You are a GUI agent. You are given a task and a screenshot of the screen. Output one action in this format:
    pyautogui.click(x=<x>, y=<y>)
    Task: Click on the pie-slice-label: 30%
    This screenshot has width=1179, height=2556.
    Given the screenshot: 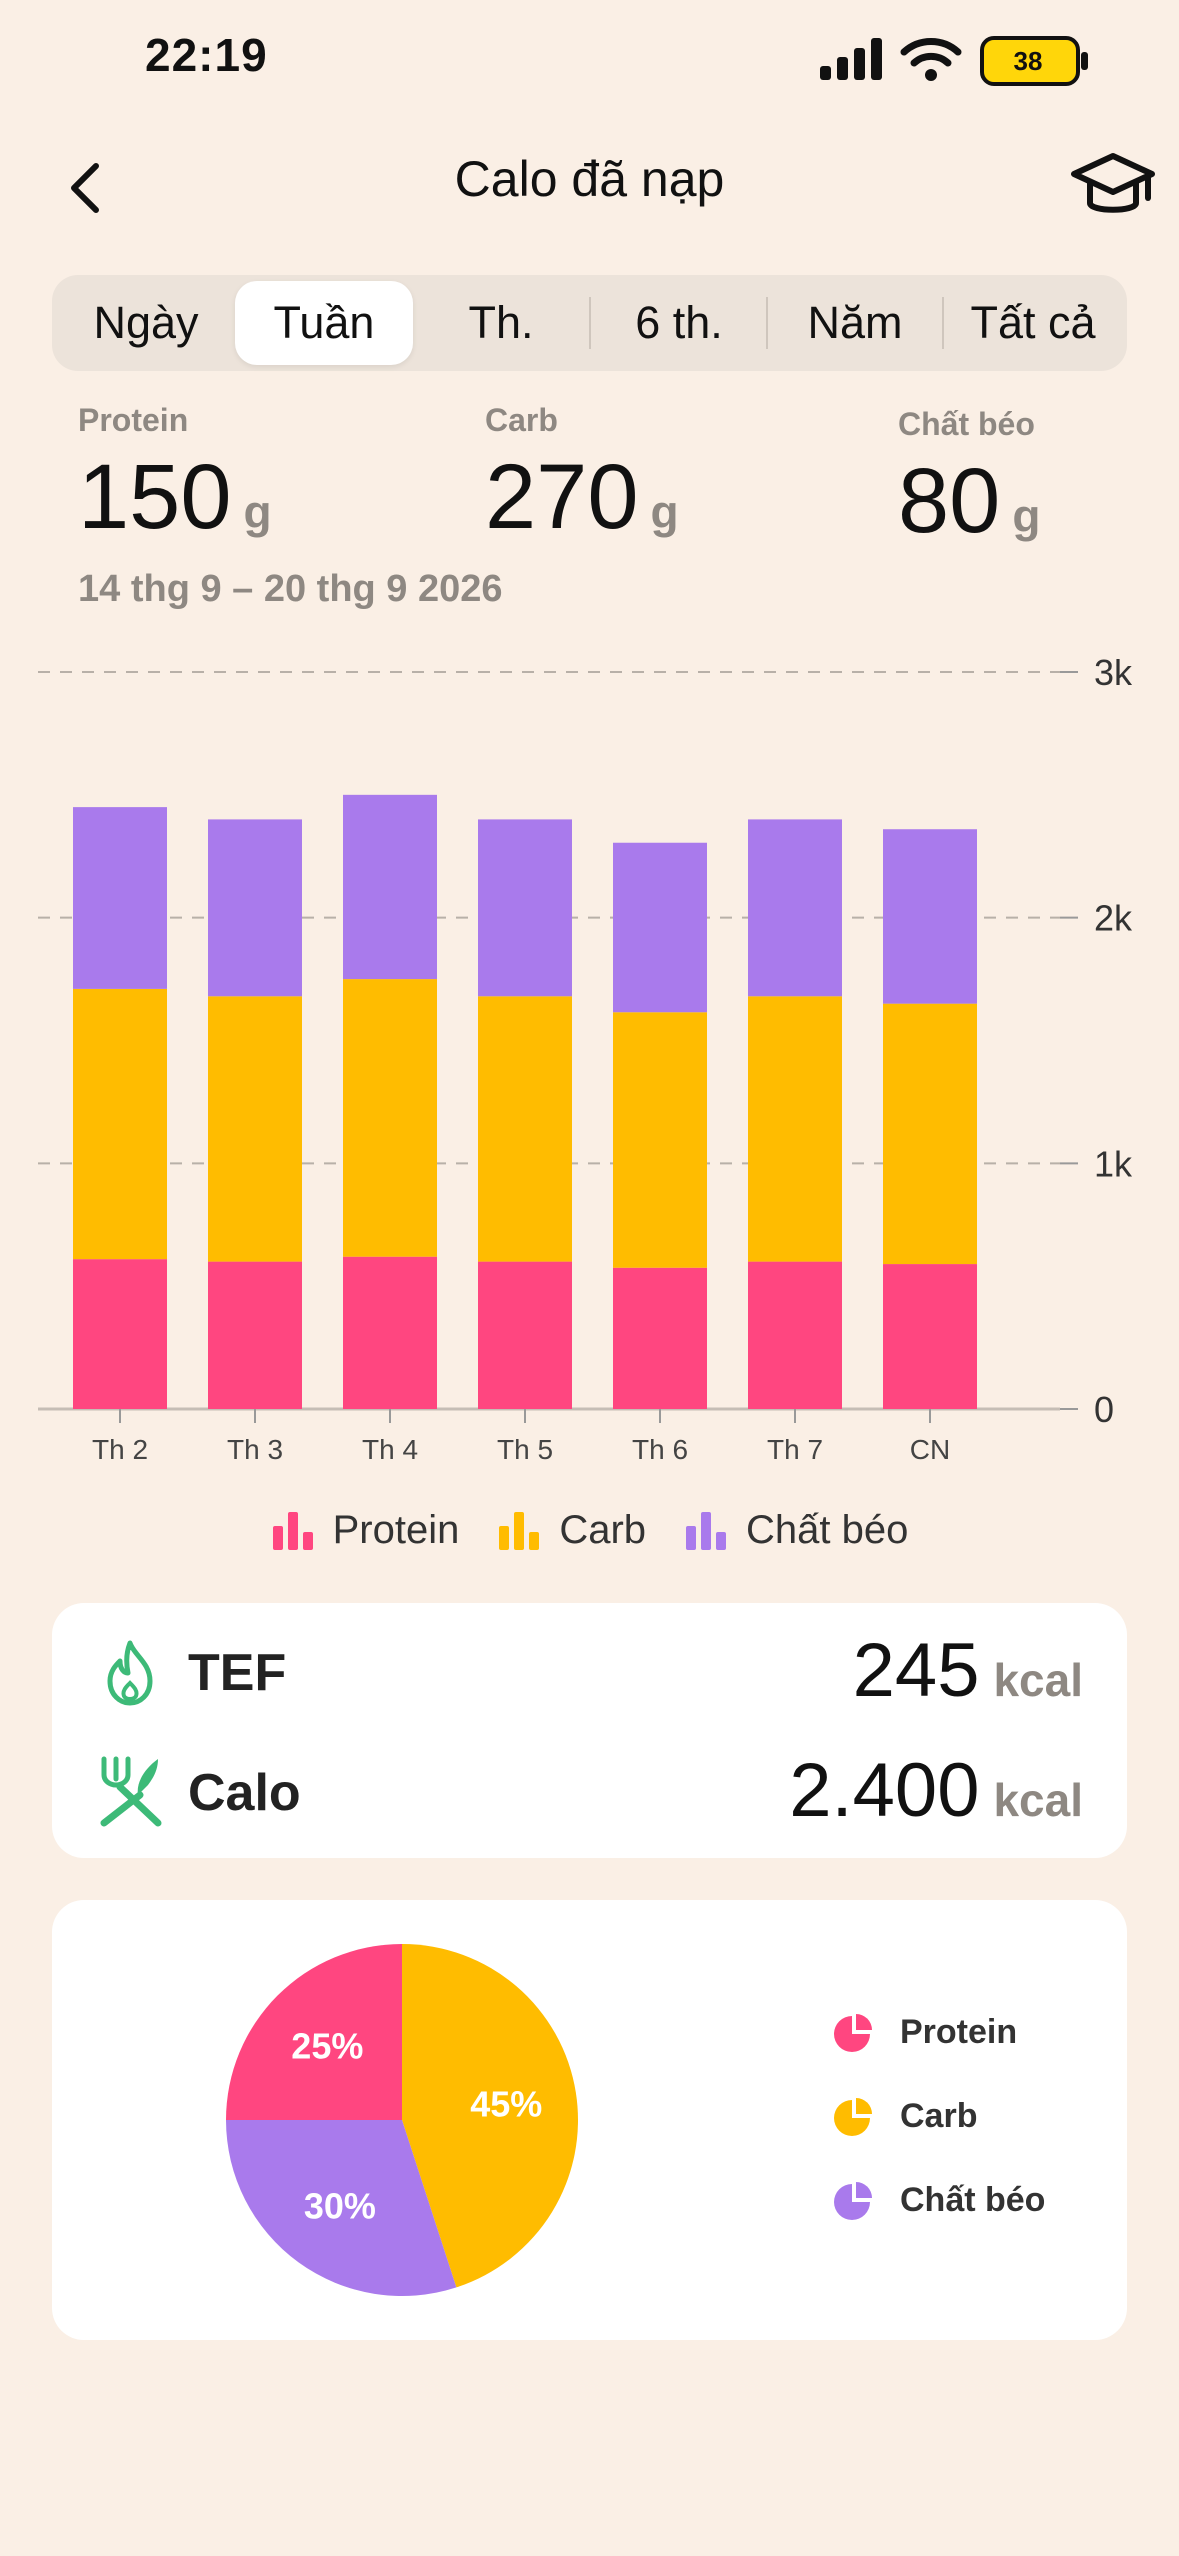 What is the action you would take?
    pyautogui.click(x=340, y=2205)
    